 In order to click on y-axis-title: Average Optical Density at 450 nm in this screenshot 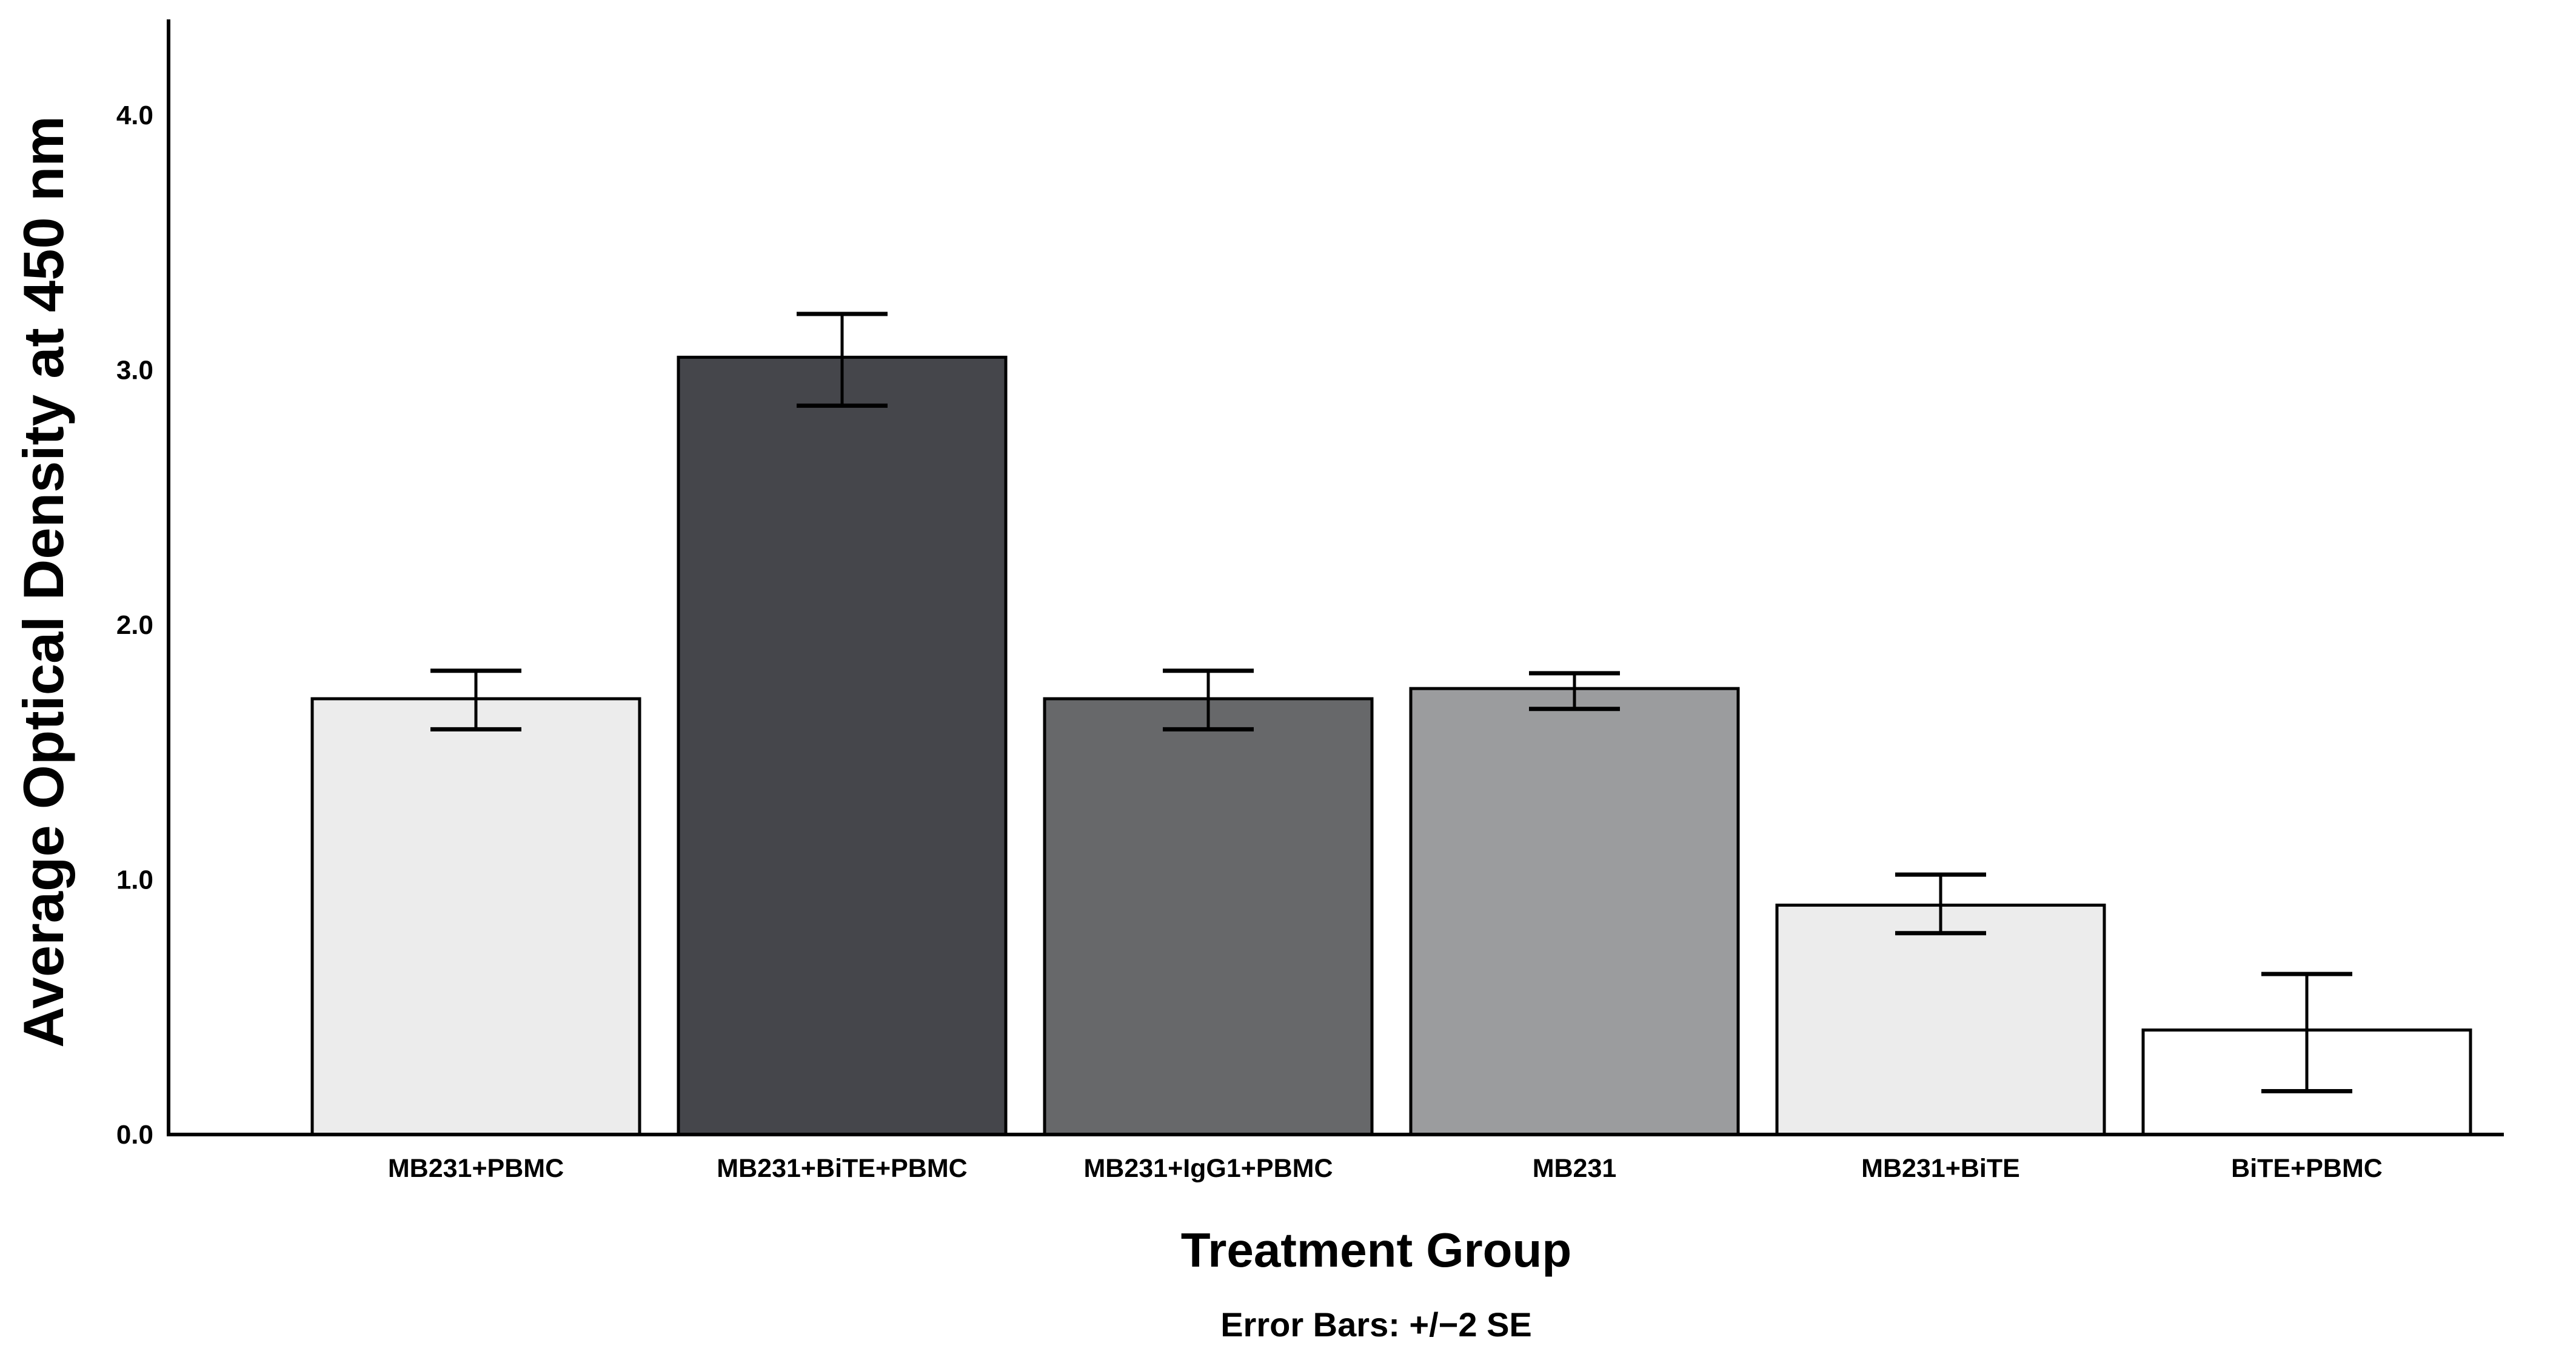, I will do `click(43, 582)`.